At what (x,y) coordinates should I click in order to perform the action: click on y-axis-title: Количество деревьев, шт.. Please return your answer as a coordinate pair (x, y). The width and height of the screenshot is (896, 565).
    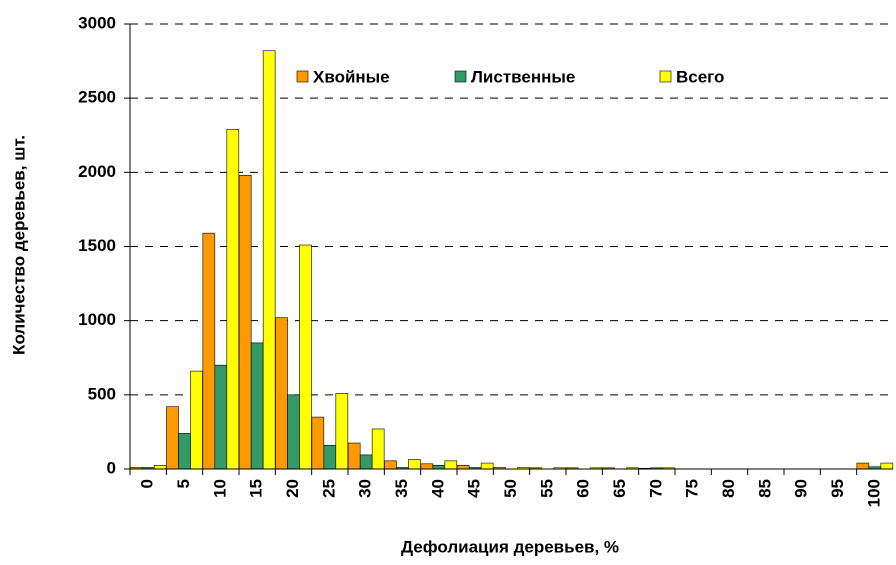
    Looking at the image, I should click on (18, 245).